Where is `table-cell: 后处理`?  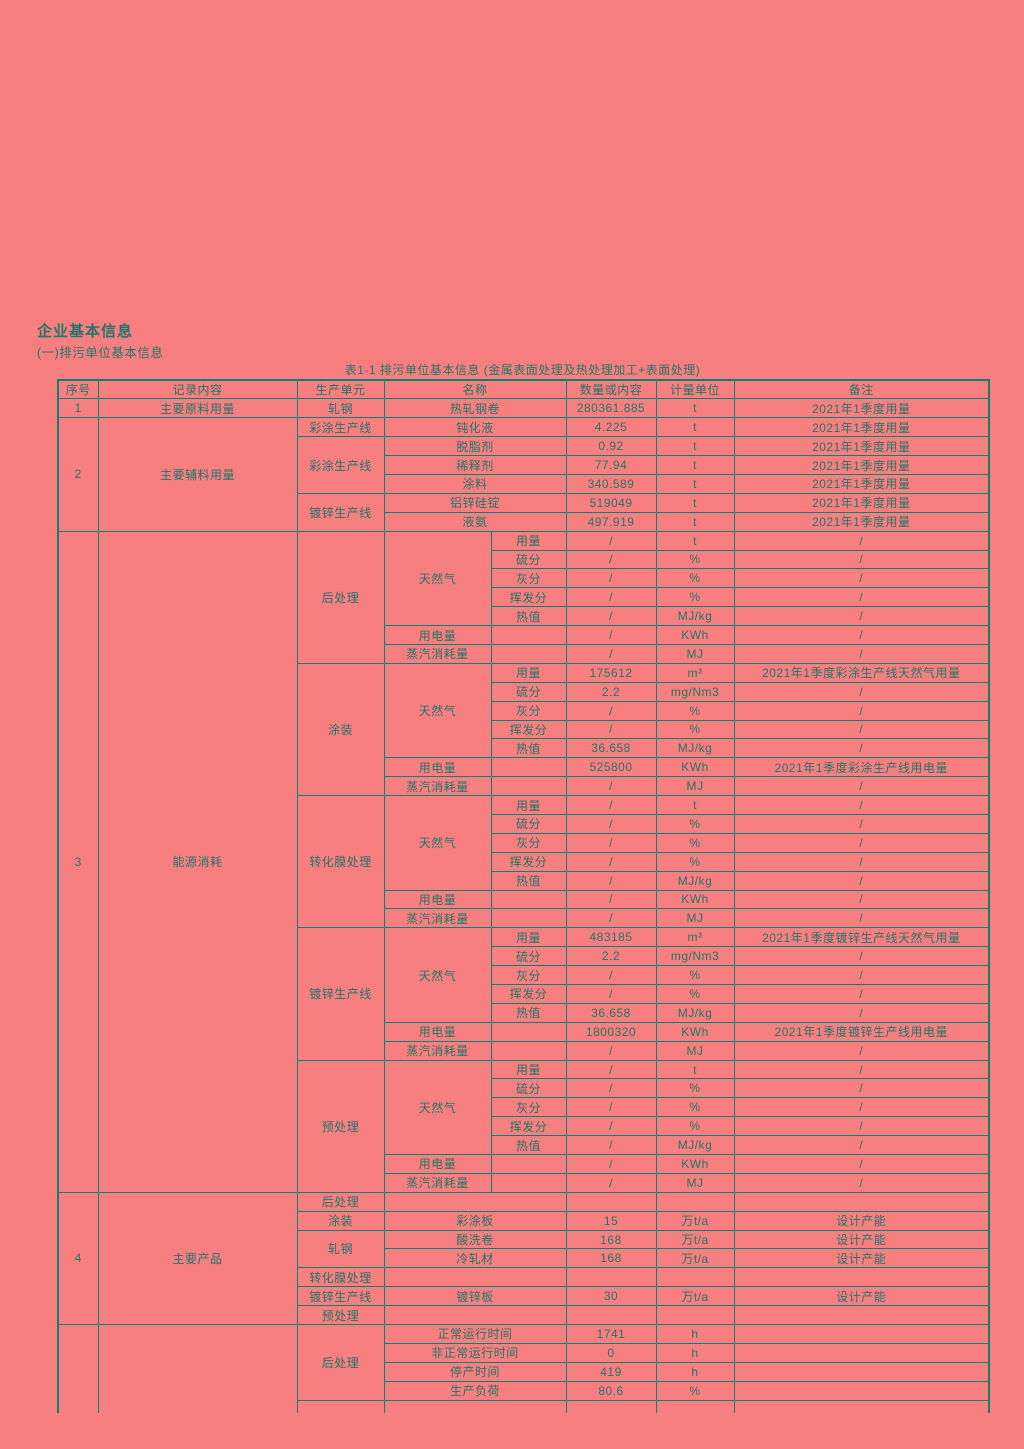
table-cell: 后处理 is located at coordinates (340, 597).